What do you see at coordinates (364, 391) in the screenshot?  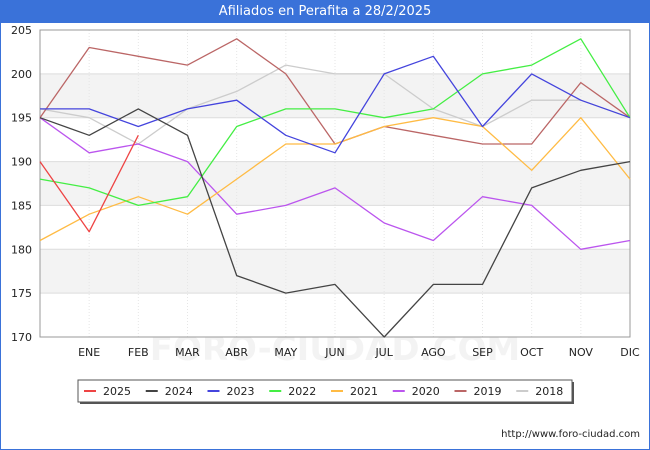 I see `legend-label-2021: 2021` at bounding box center [364, 391].